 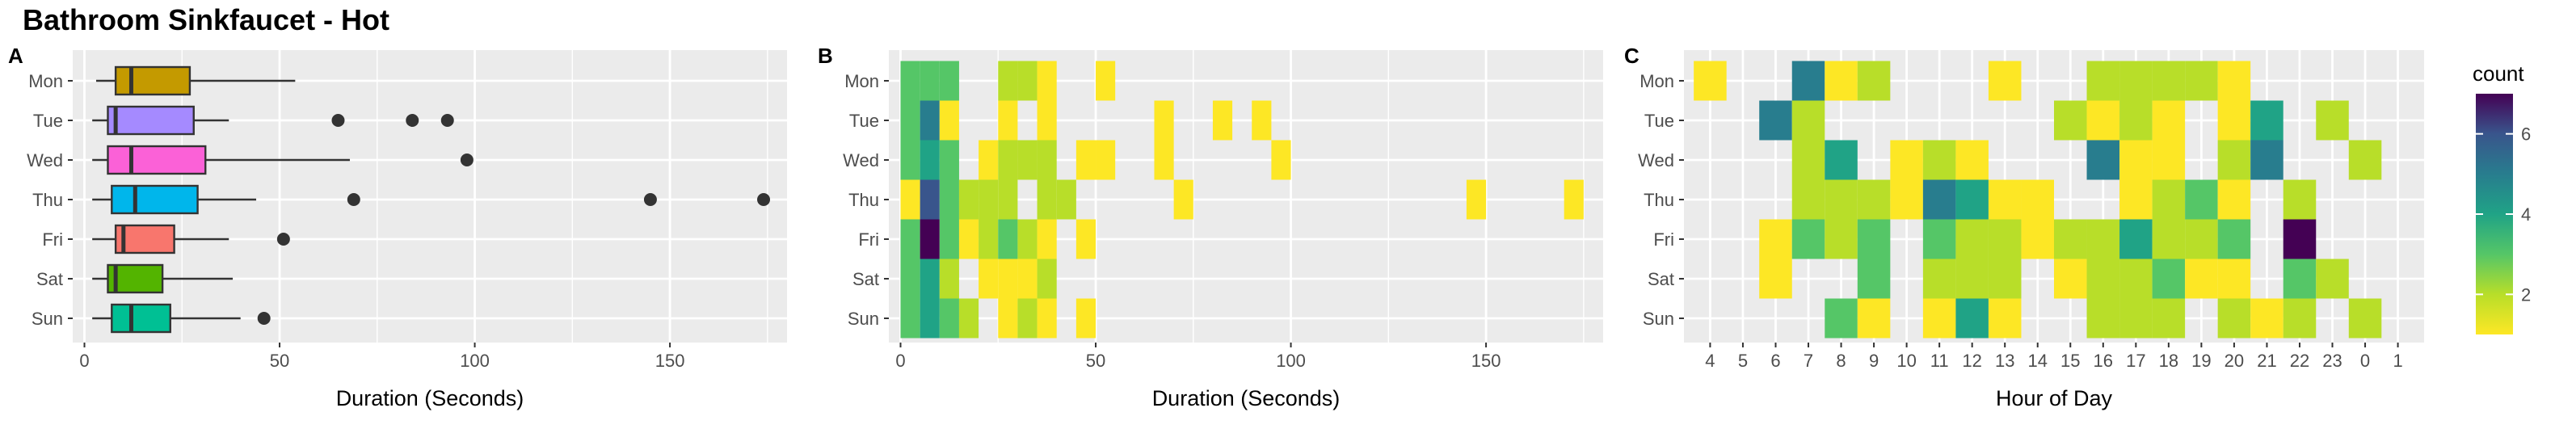 What do you see at coordinates (2234, 361) in the screenshot?
I see `x-tick-label: 20` at bounding box center [2234, 361].